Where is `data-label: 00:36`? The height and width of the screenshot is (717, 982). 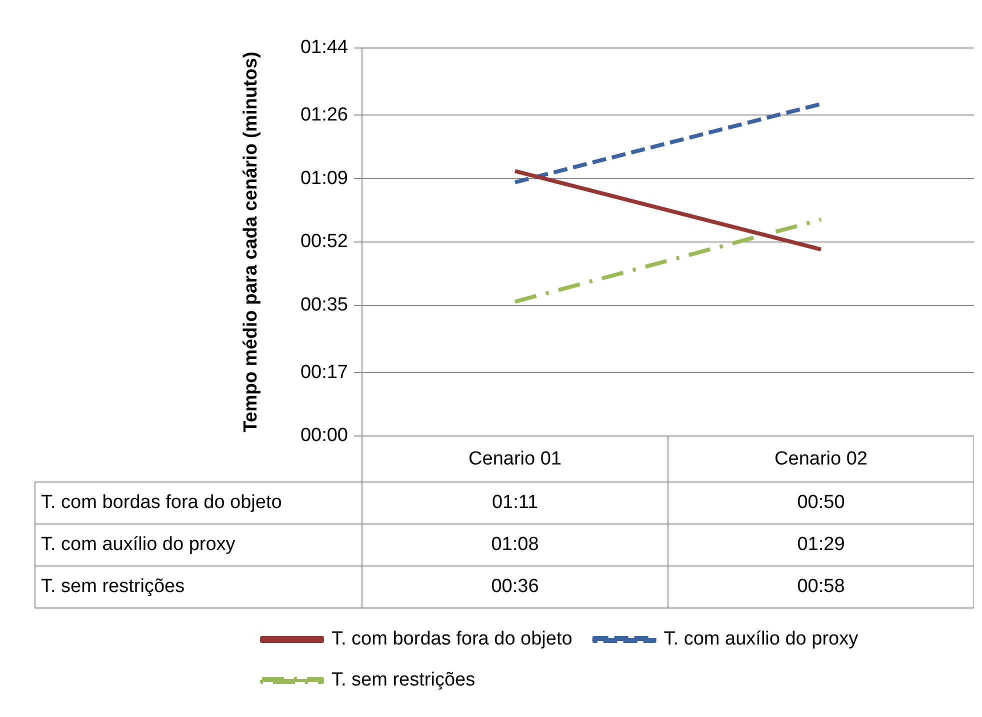 data-label: 00:36 is located at coordinates (515, 587).